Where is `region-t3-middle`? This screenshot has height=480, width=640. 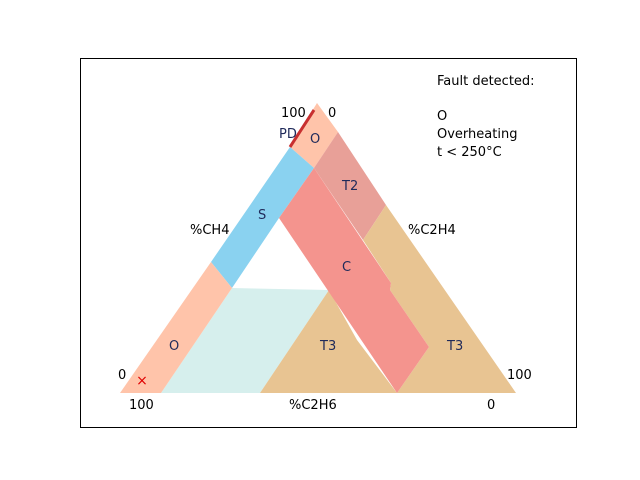
region-t3-middle is located at coordinates (328, 341).